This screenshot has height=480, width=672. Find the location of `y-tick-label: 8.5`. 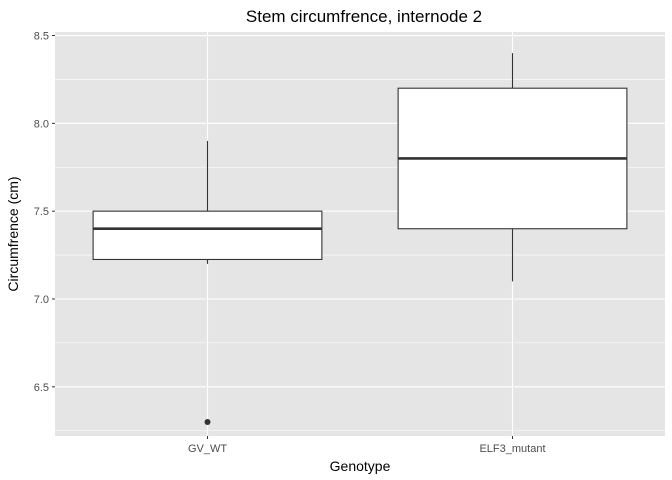

y-tick-label: 8.5 is located at coordinates (41, 37).